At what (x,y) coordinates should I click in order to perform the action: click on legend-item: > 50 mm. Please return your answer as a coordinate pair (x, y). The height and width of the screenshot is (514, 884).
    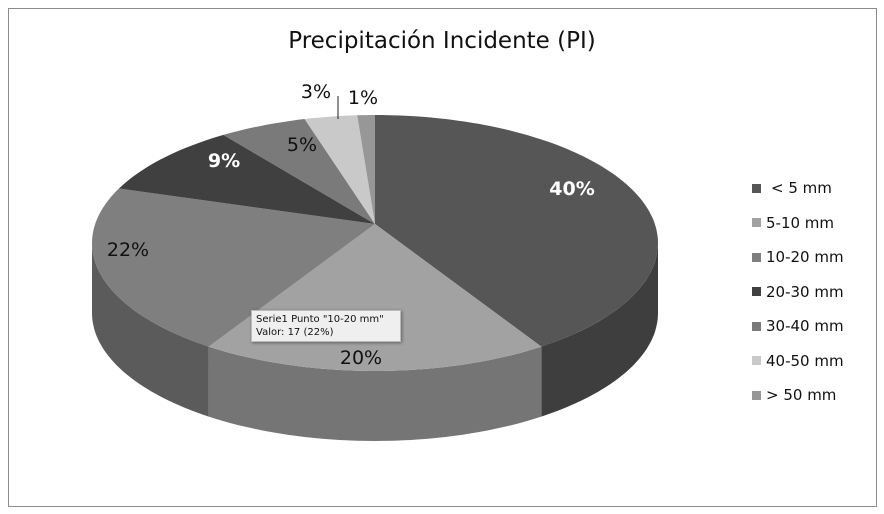
    Looking at the image, I should click on (798, 395).